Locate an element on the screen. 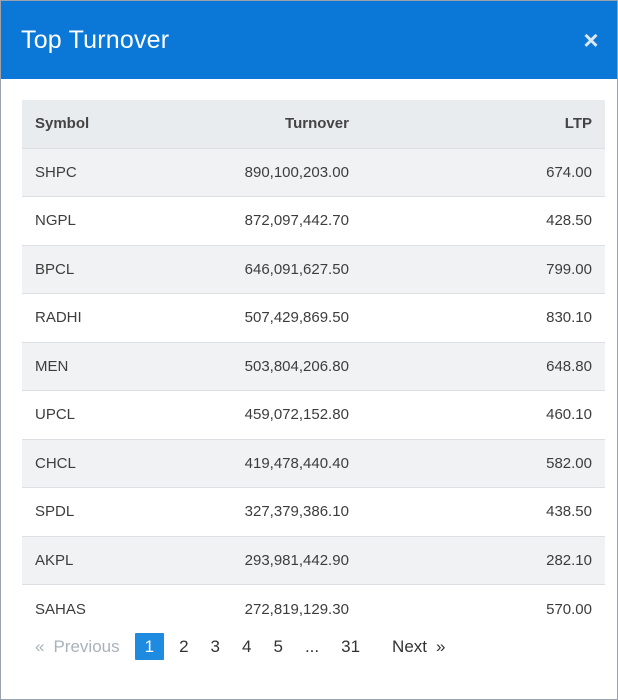 The height and width of the screenshot is (700, 618). table-header-row: Symbol Turnover LTP is located at coordinates (313, 124).